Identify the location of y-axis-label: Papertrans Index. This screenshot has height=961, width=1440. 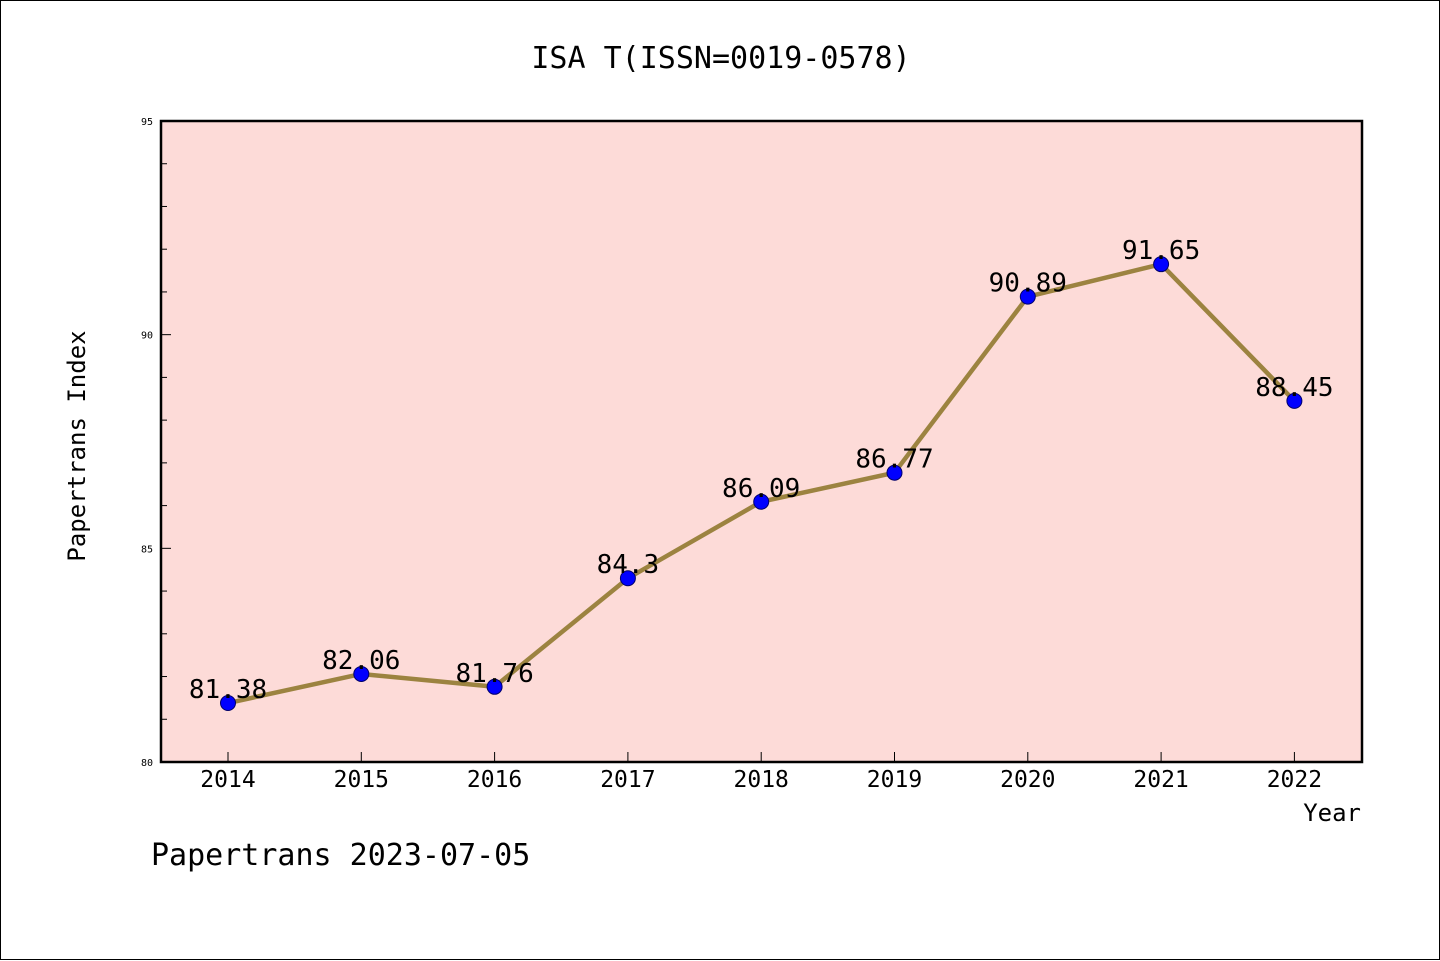
(77, 445).